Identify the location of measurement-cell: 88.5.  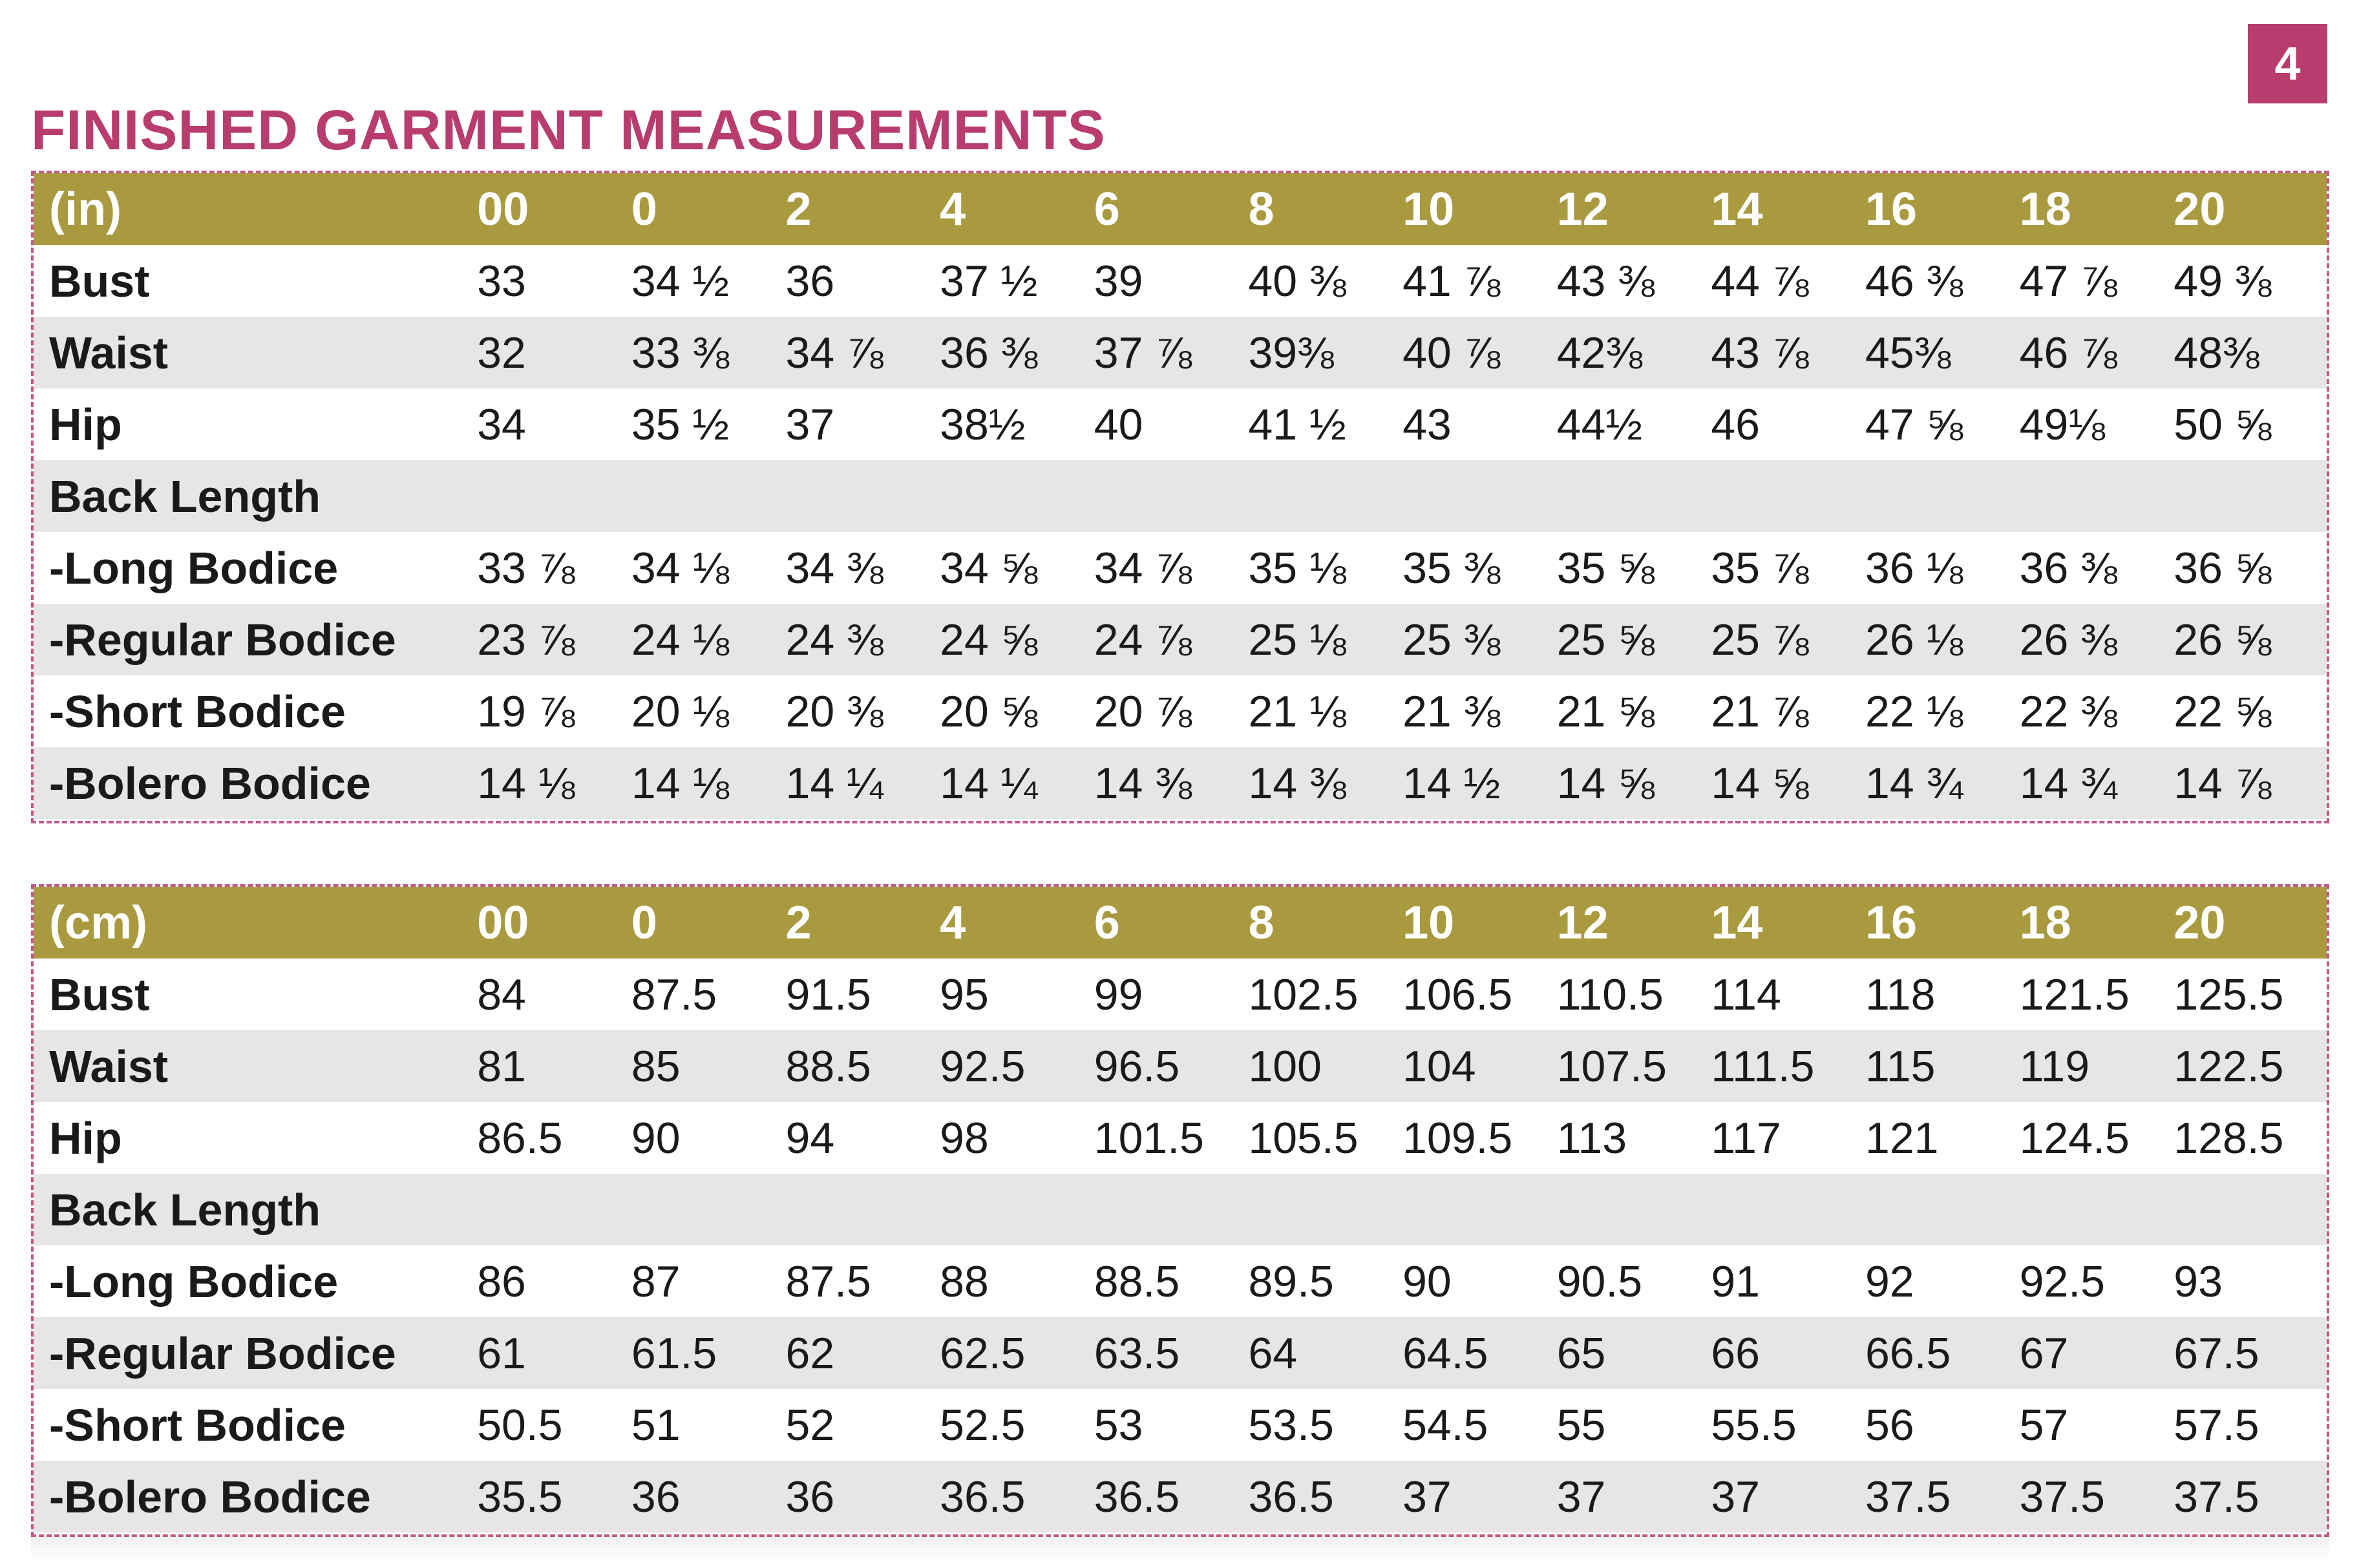
(828, 1066).